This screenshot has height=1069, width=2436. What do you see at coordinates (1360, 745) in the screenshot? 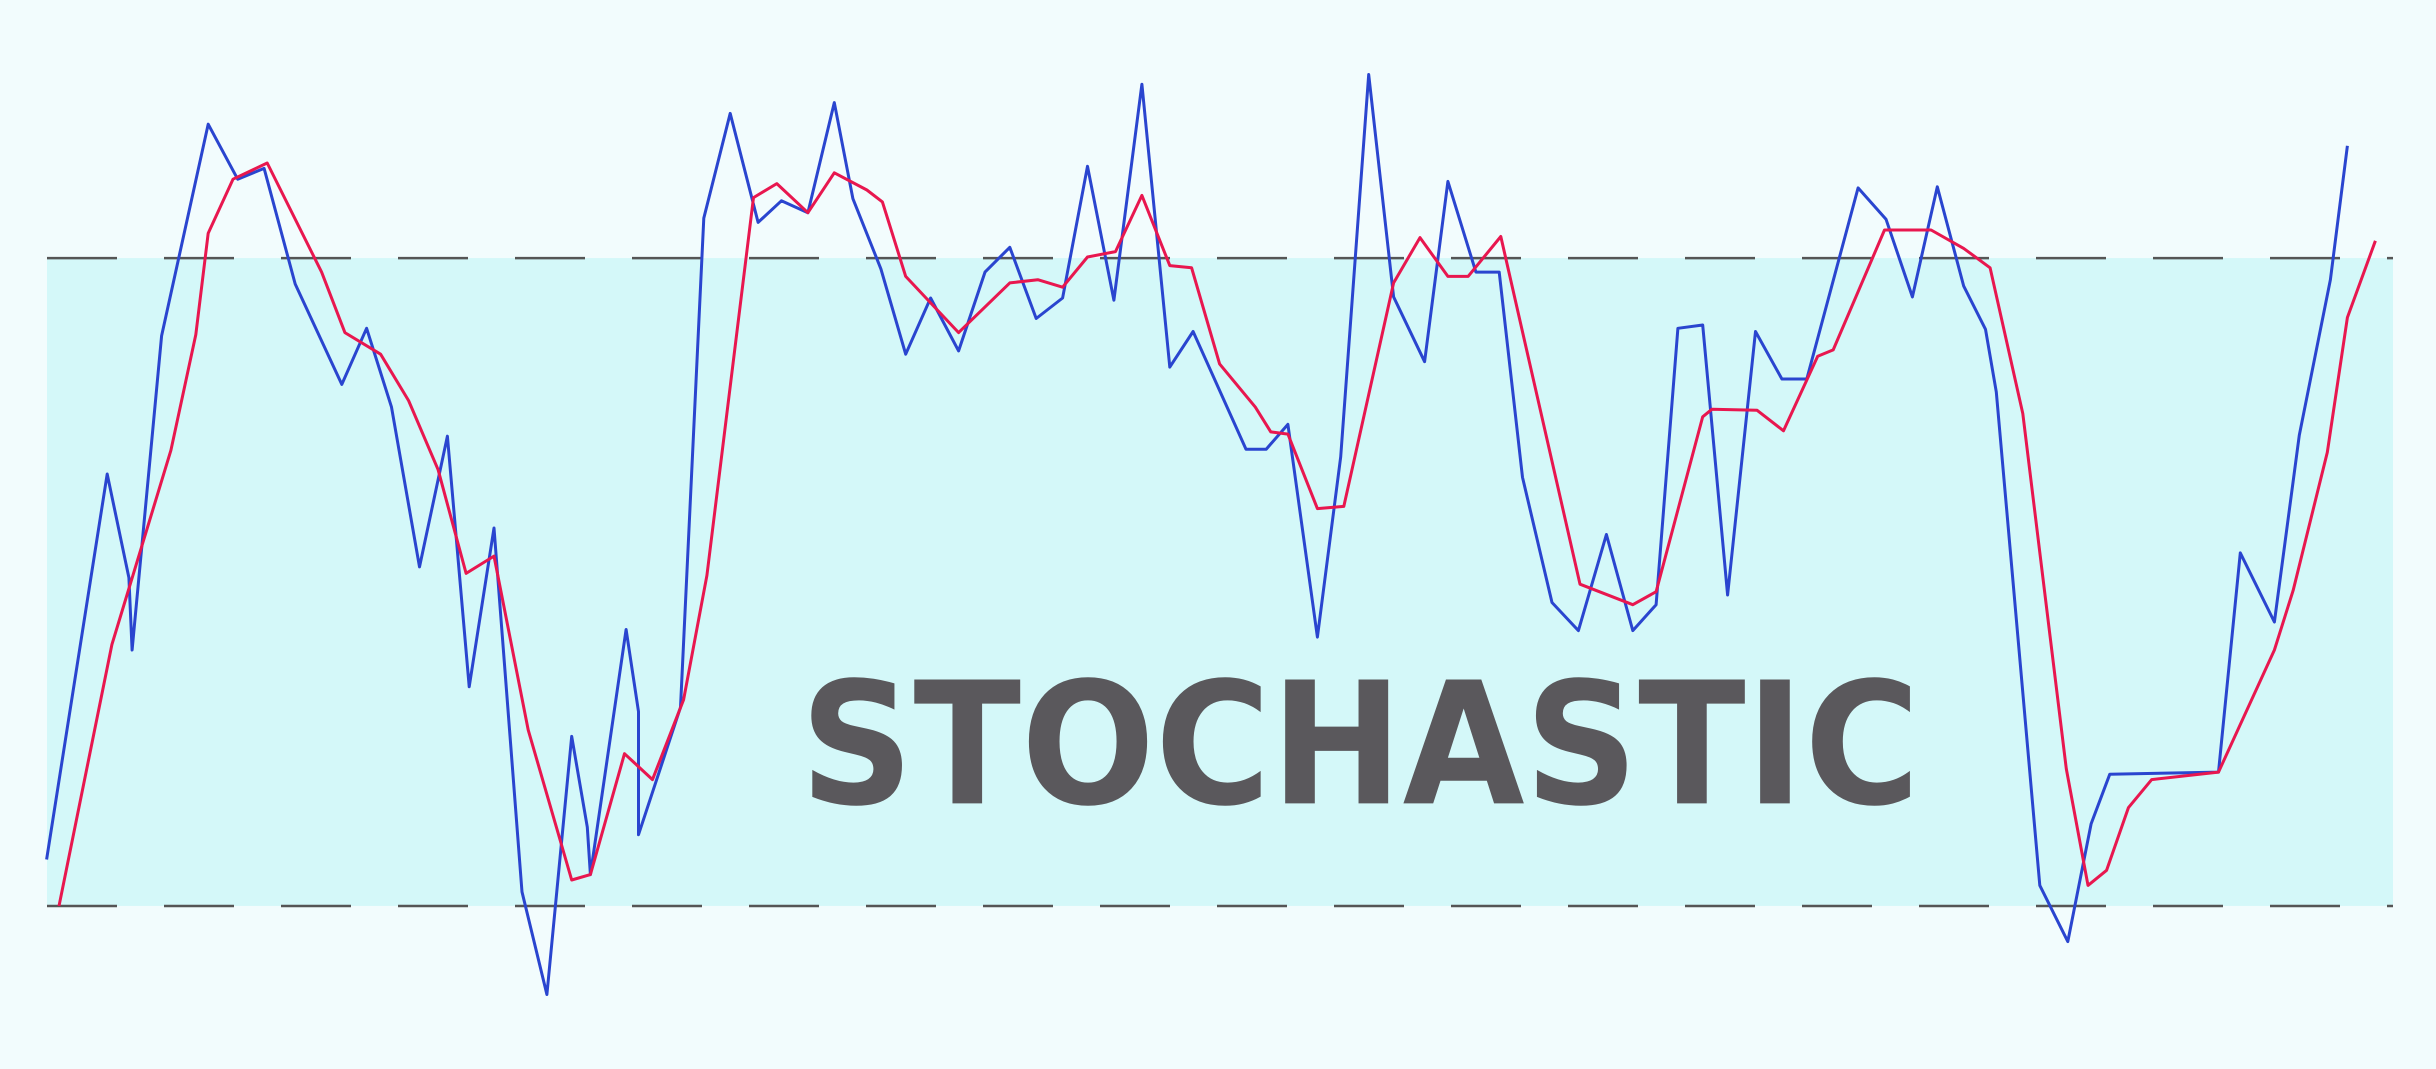
I see `chart-title: STOCHASTIC` at bounding box center [1360, 745].